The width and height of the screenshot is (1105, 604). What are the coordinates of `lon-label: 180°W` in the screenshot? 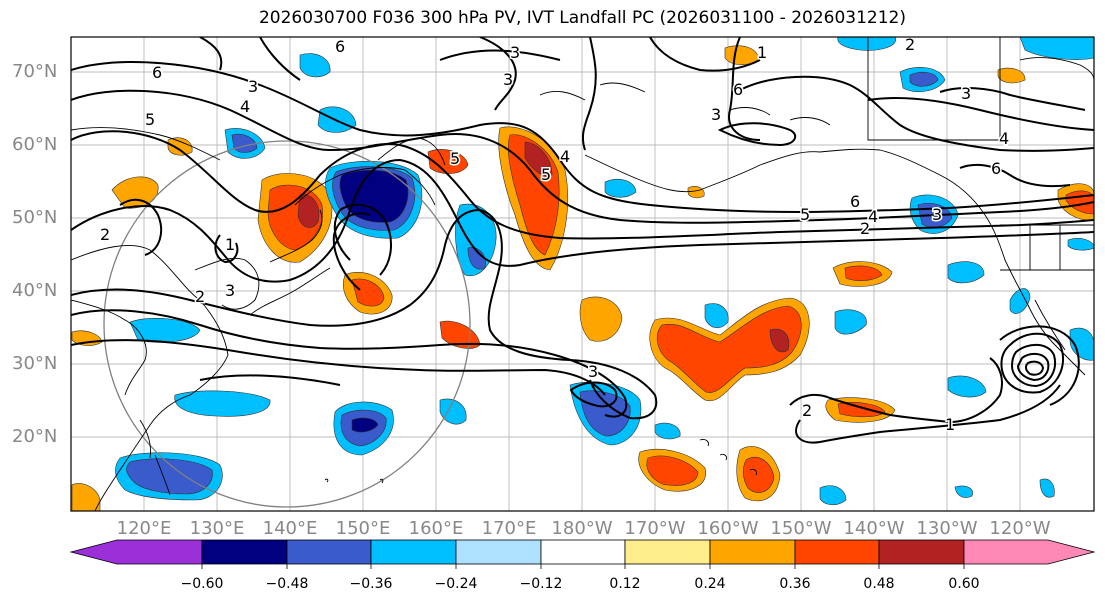 It's located at (582, 528).